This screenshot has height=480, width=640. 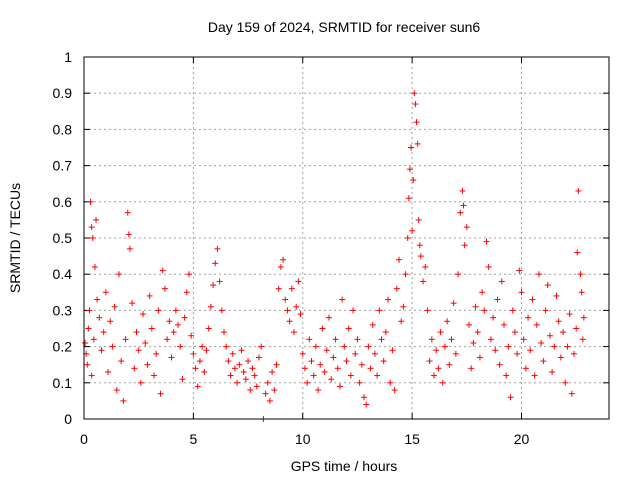 I want to click on y-tick-label: 0.4, so click(x=63, y=274).